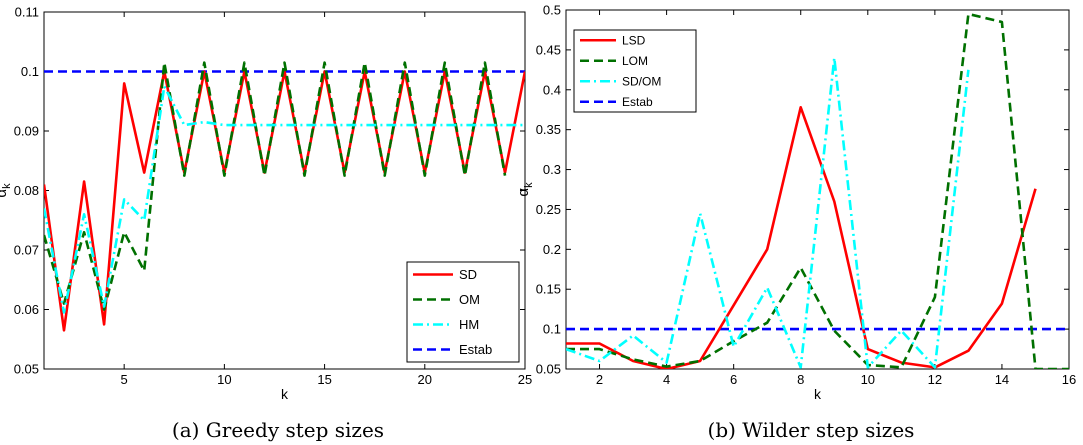 This screenshot has height=445, width=1083. What do you see at coordinates (30, 71) in the screenshot?
I see `ytick-label-a: 0.1` at bounding box center [30, 71].